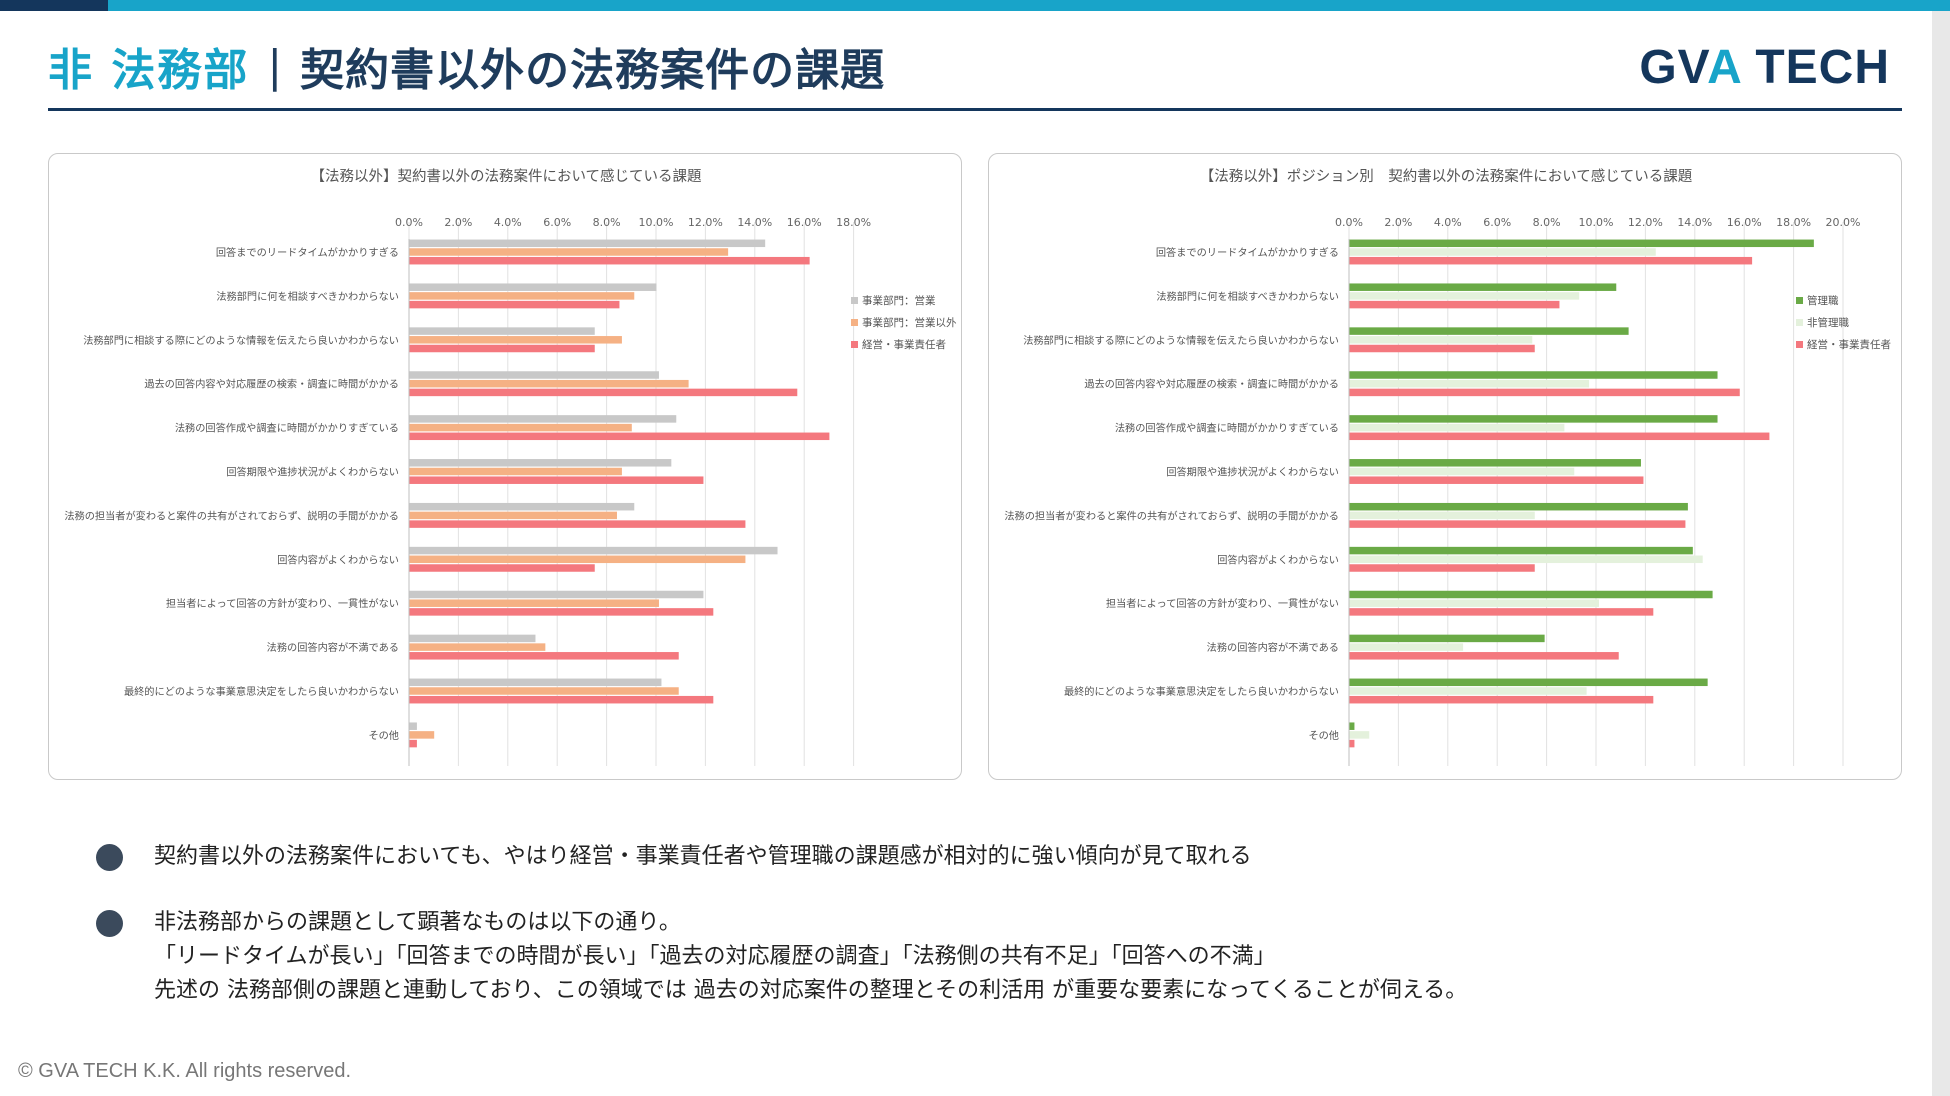  I want to click on x-tick-label: 18.0%, so click(1793, 222).